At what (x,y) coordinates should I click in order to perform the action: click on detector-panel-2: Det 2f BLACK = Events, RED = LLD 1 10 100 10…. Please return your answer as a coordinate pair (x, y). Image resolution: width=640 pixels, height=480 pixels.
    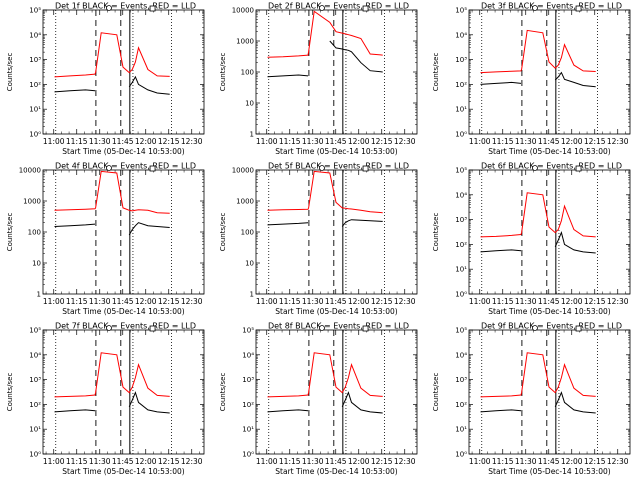
    Looking at the image, I should click on (318, 79).